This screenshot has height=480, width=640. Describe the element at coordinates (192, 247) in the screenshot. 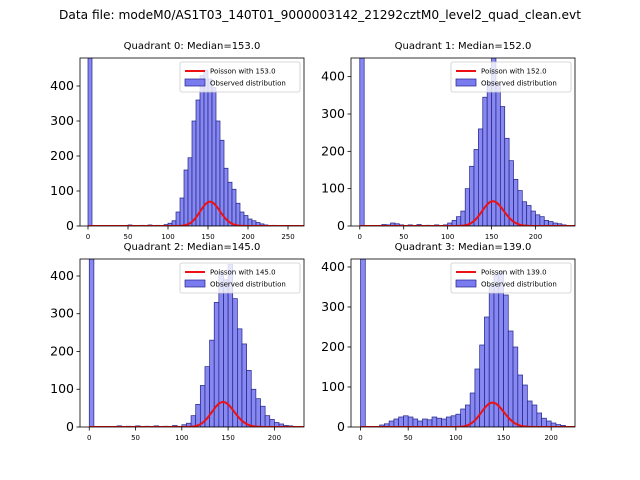

I see `panel-title: Quadrant 2: Median=145.0` at that location.